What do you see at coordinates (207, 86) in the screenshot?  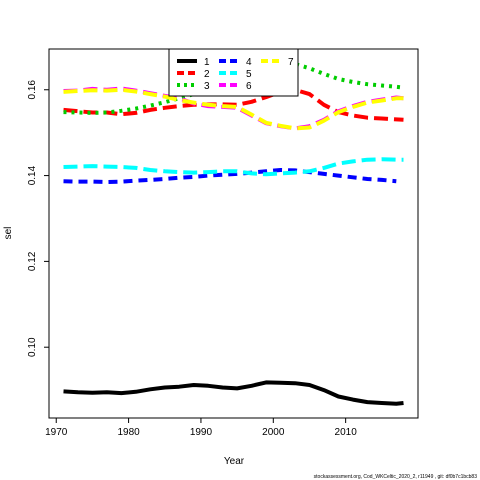 I see `legend-label-3: 3` at bounding box center [207, 86].